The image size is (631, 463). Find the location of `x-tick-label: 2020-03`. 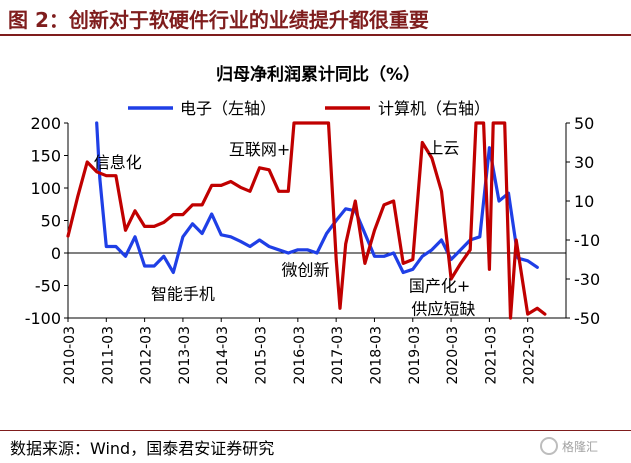

x-tick-label: 2020-03 is located at coordinates (453, 355).